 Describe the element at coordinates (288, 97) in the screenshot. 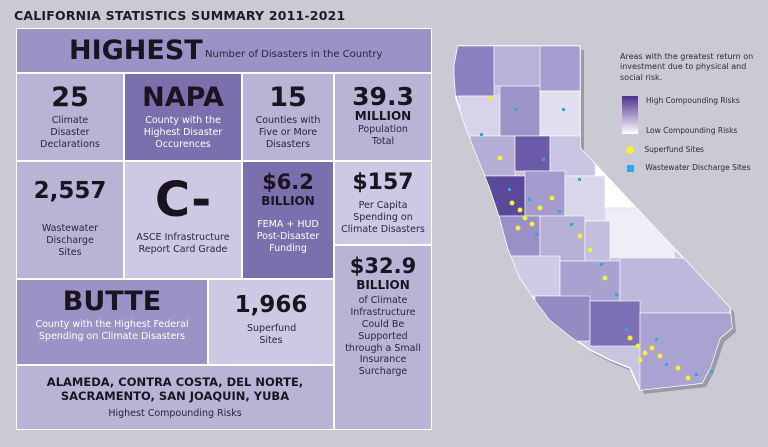

I see `counties-value: 15` at that location.